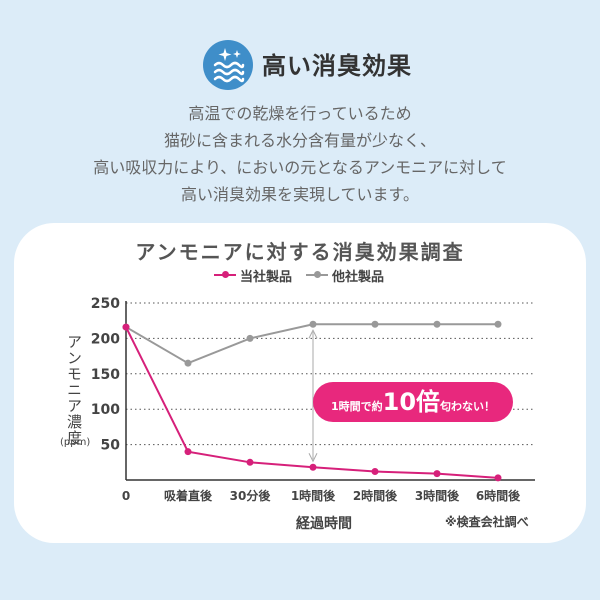  Describe the element at coordinates (356, 406) in the screenshot. I see `callout-prefix: 1時間で約` at that location.